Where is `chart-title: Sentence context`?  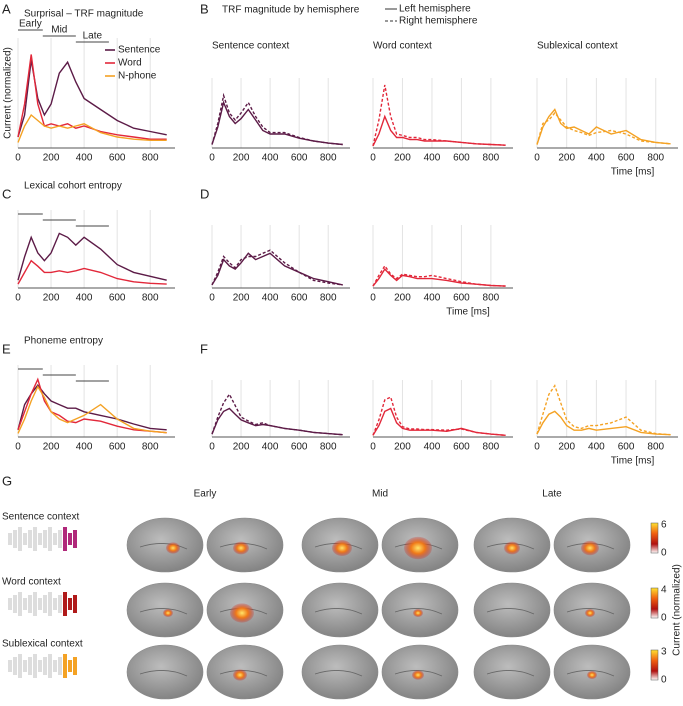
chart-title: Sentence context is located at coordinates (250, 46).